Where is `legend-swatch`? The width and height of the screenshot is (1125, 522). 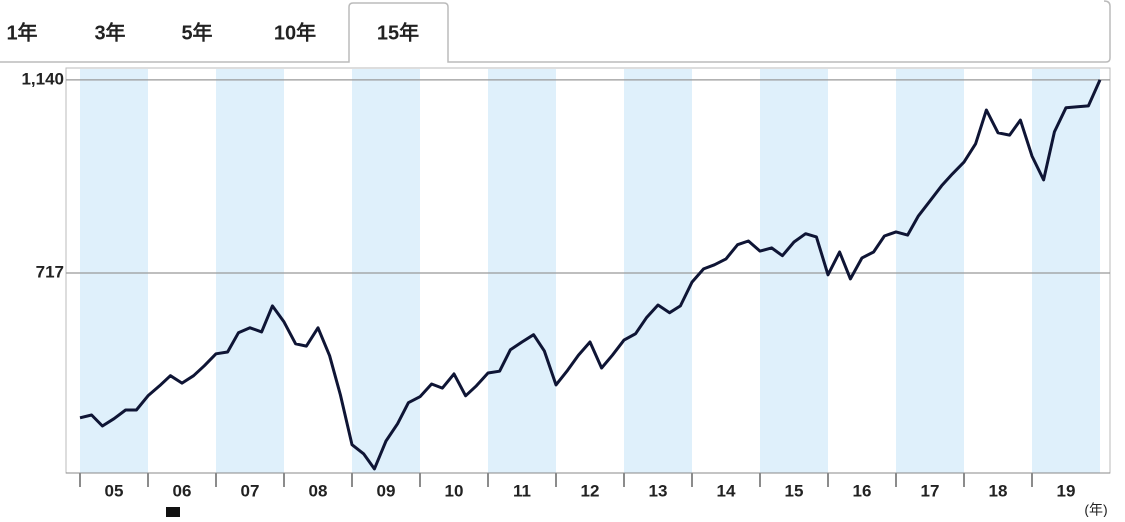
legend-swatch is located at coordinates (173, 513).